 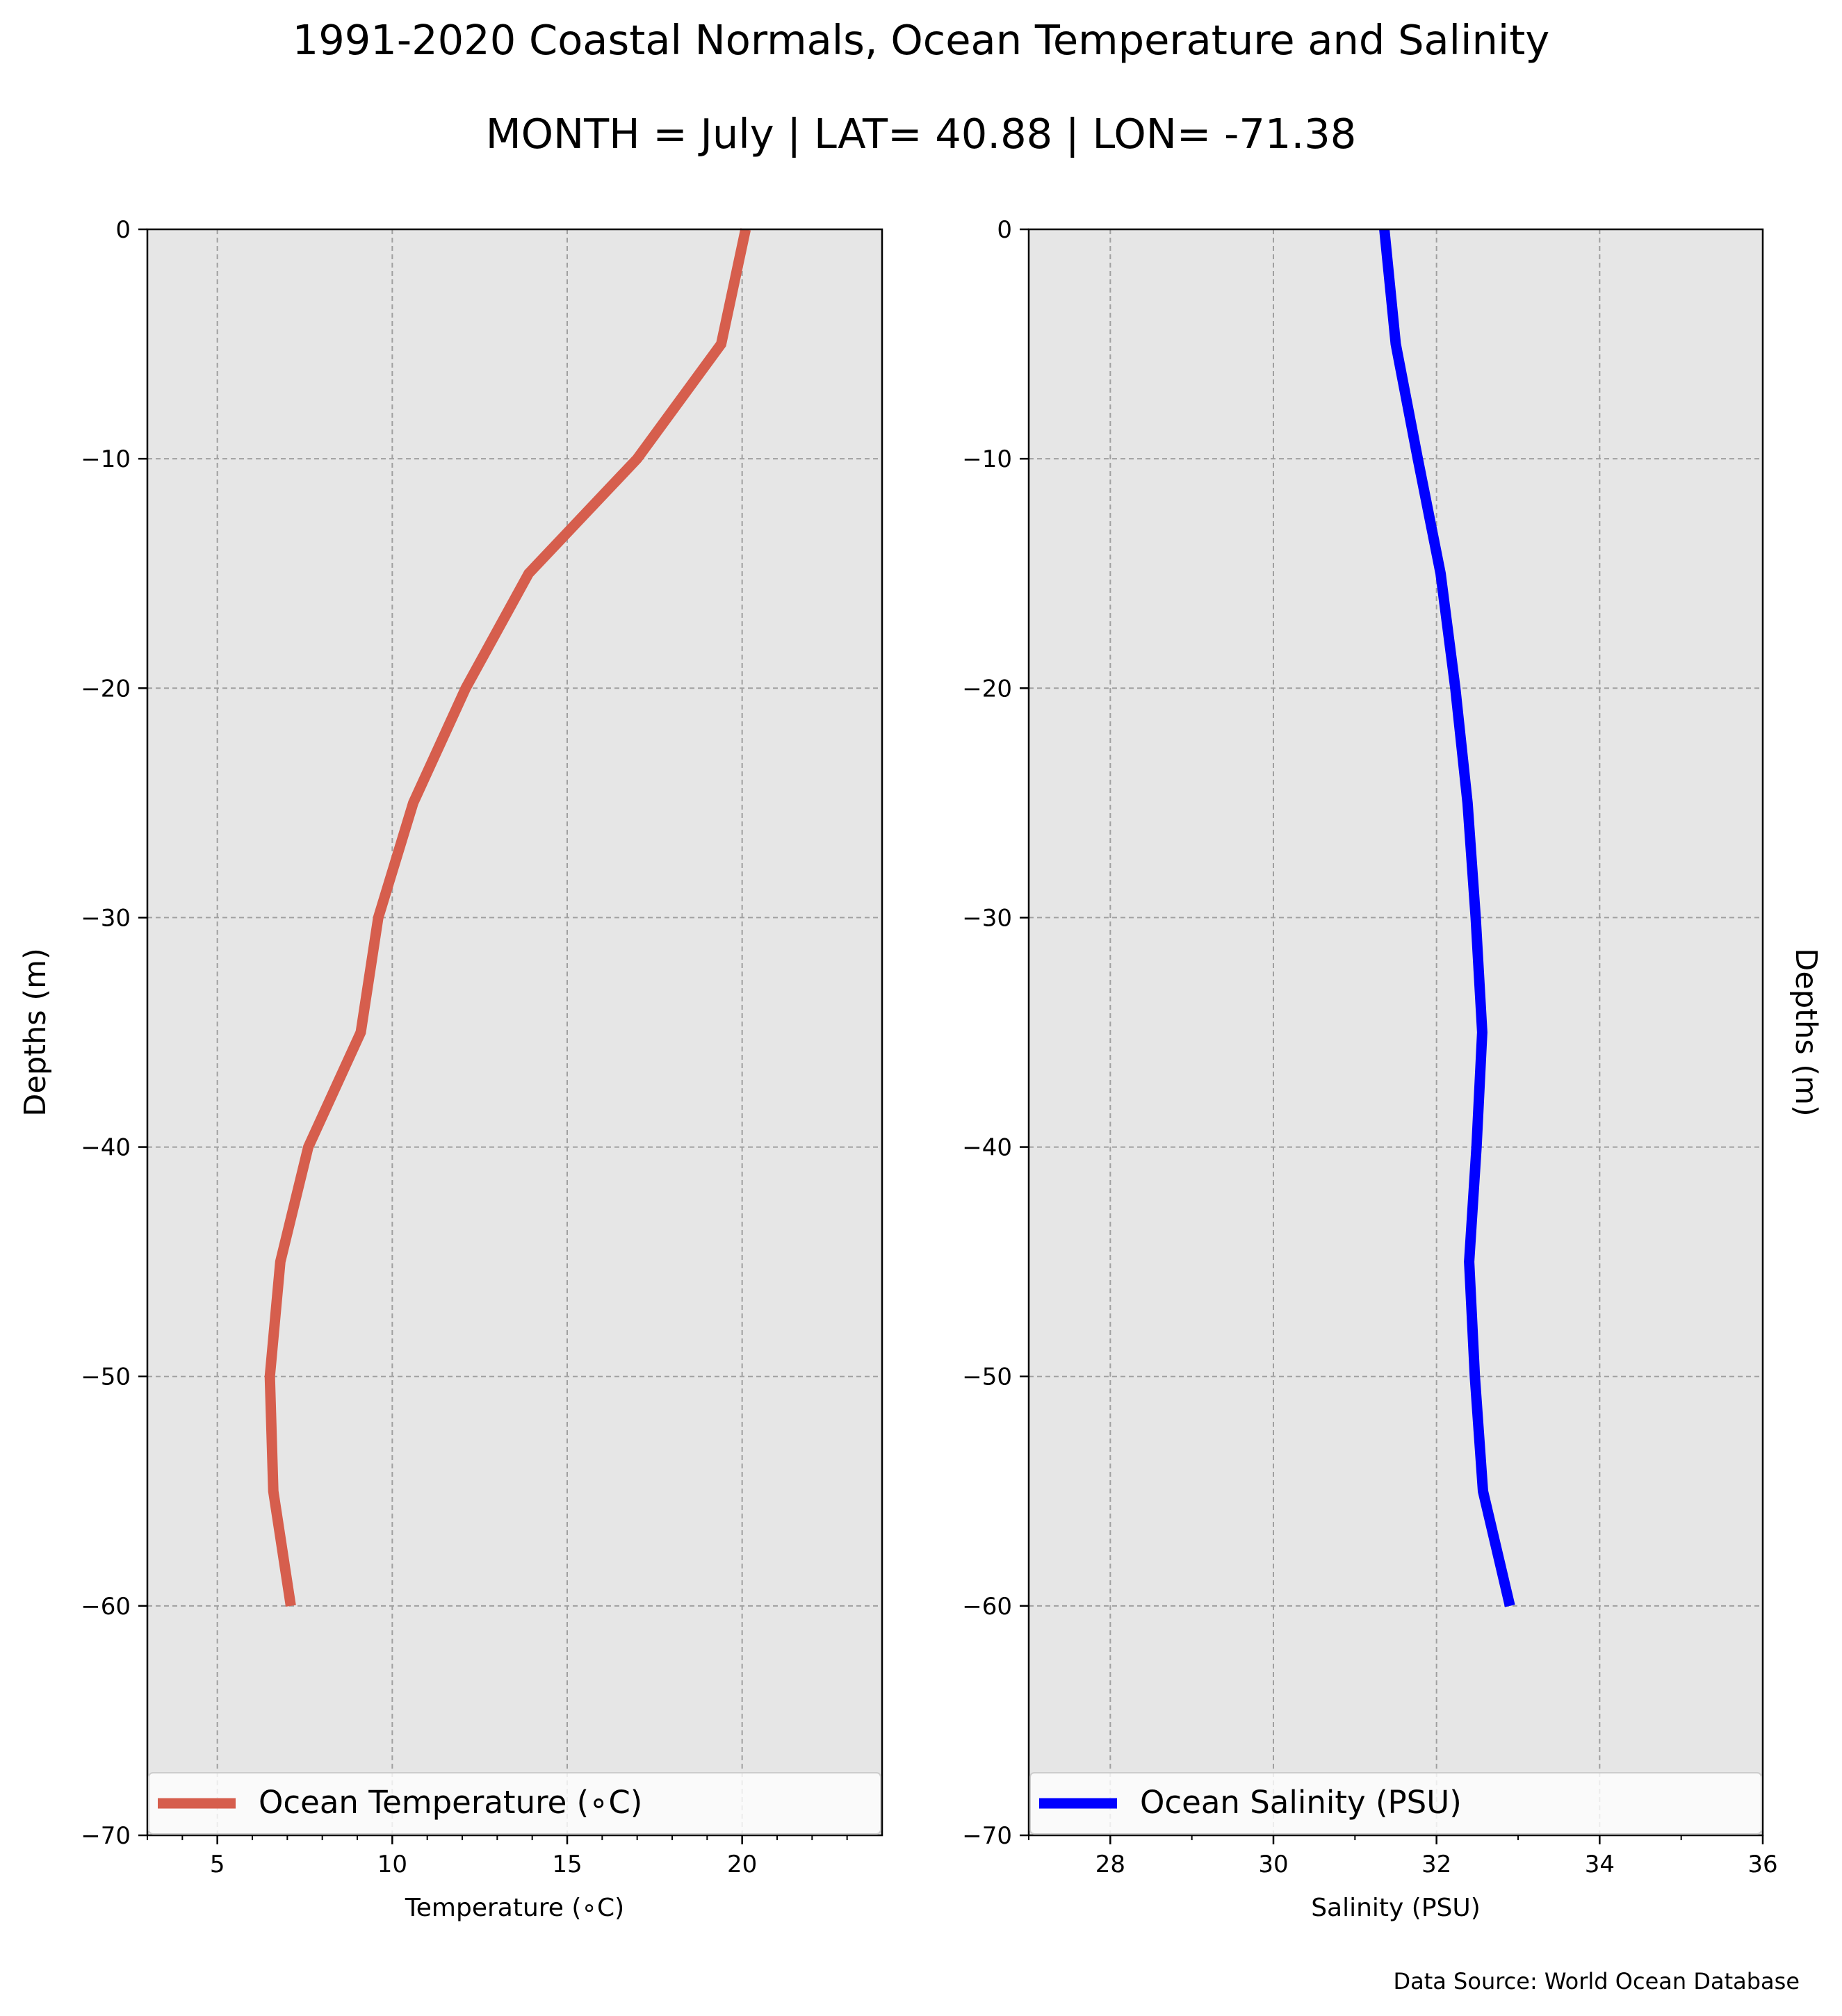 I want to click on temperature-ytick-label: −10, so click(x=106, y=459).